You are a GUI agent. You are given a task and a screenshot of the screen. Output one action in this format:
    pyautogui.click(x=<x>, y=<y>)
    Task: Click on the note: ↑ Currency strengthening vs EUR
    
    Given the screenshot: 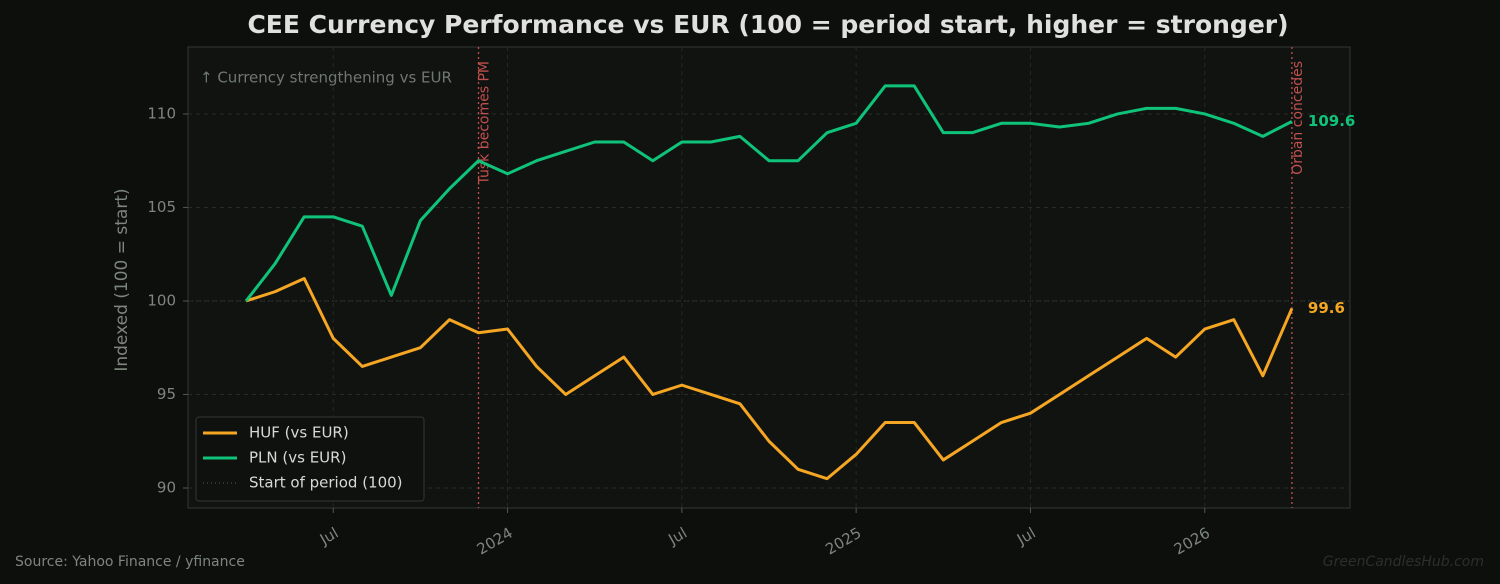 What is the action you would take?
    pyautogui.click(x=326, y=78)
    